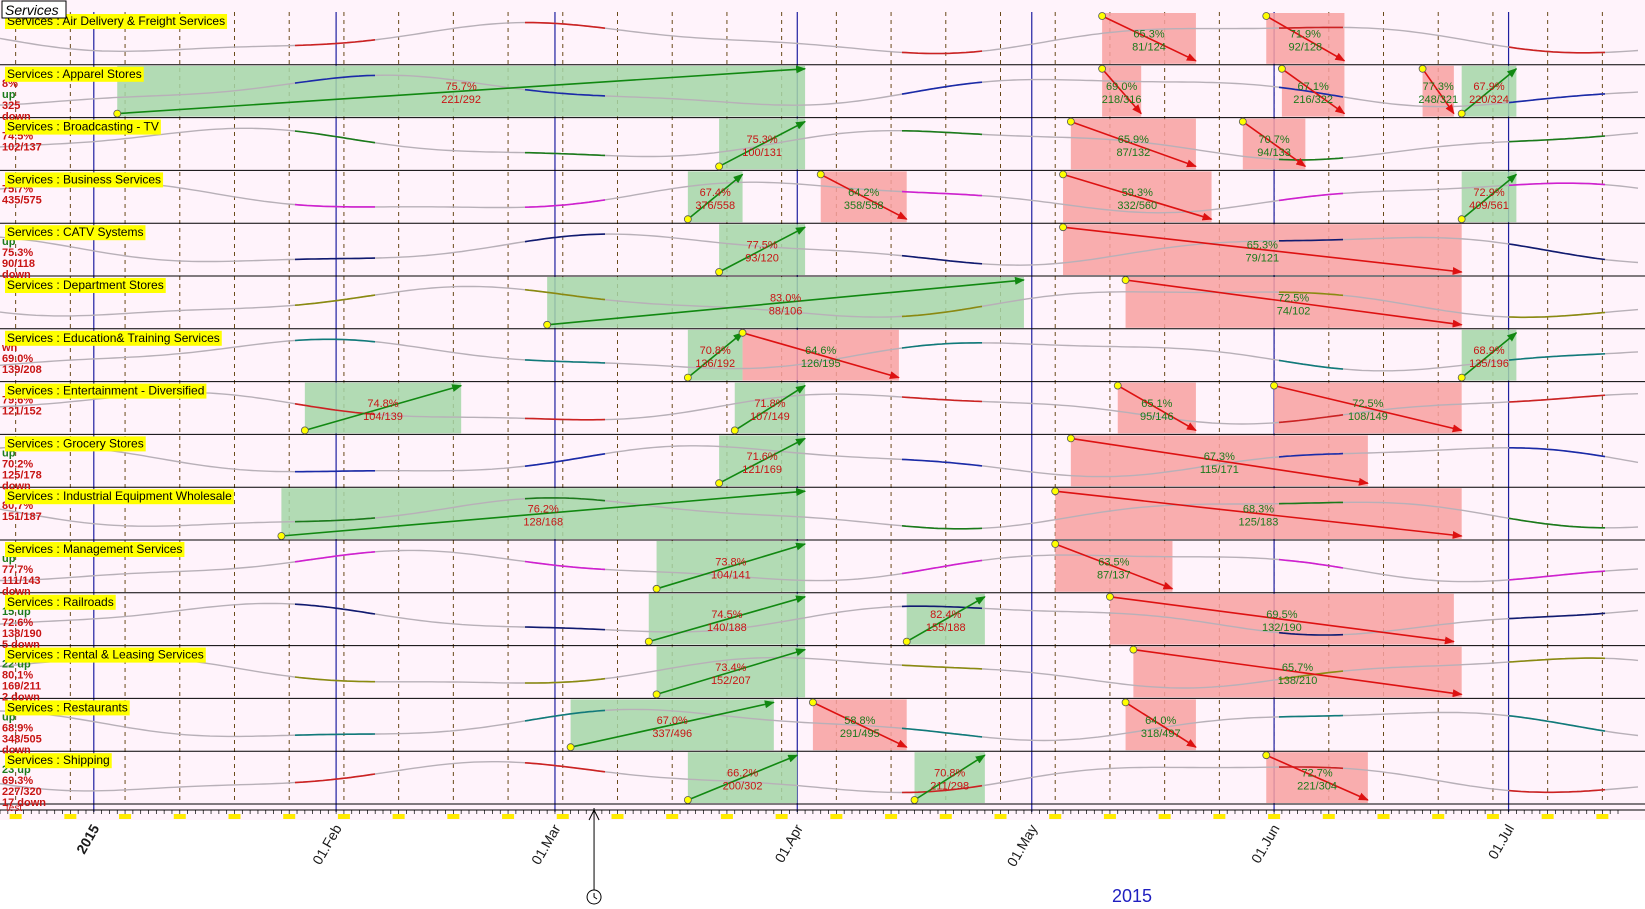  Describe the element at coordinates (715, 351) in the screenshot. I see `signal-percent: 70.8%` at that location.